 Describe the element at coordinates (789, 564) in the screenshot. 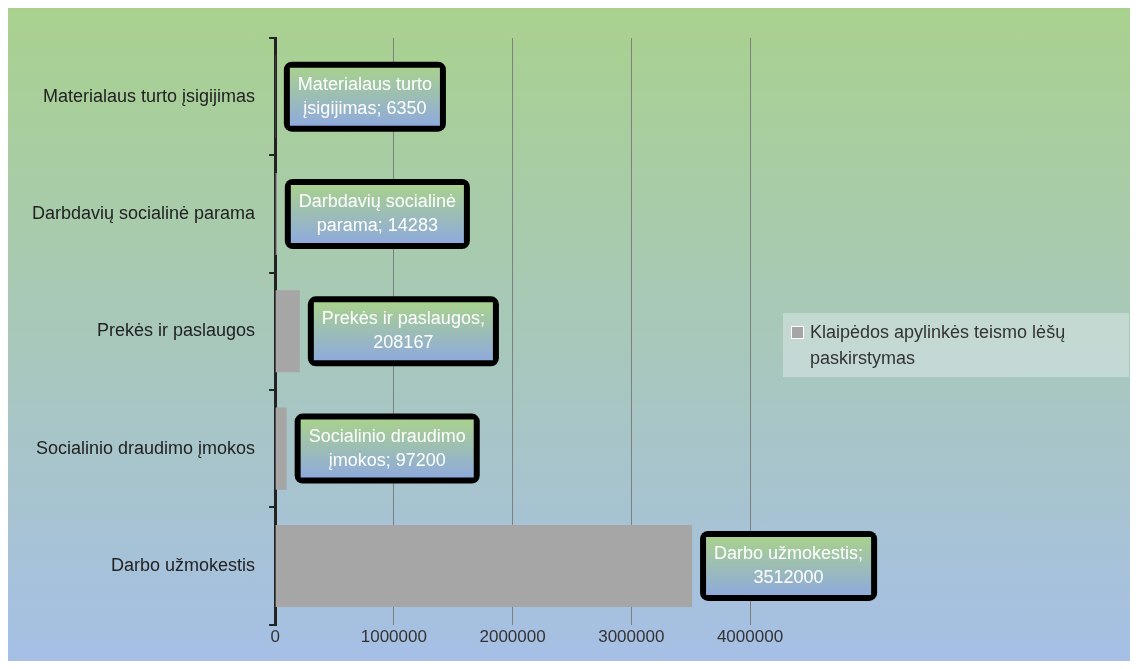

I see `data-label: Darbo užmokestis; 3512000` at that location.